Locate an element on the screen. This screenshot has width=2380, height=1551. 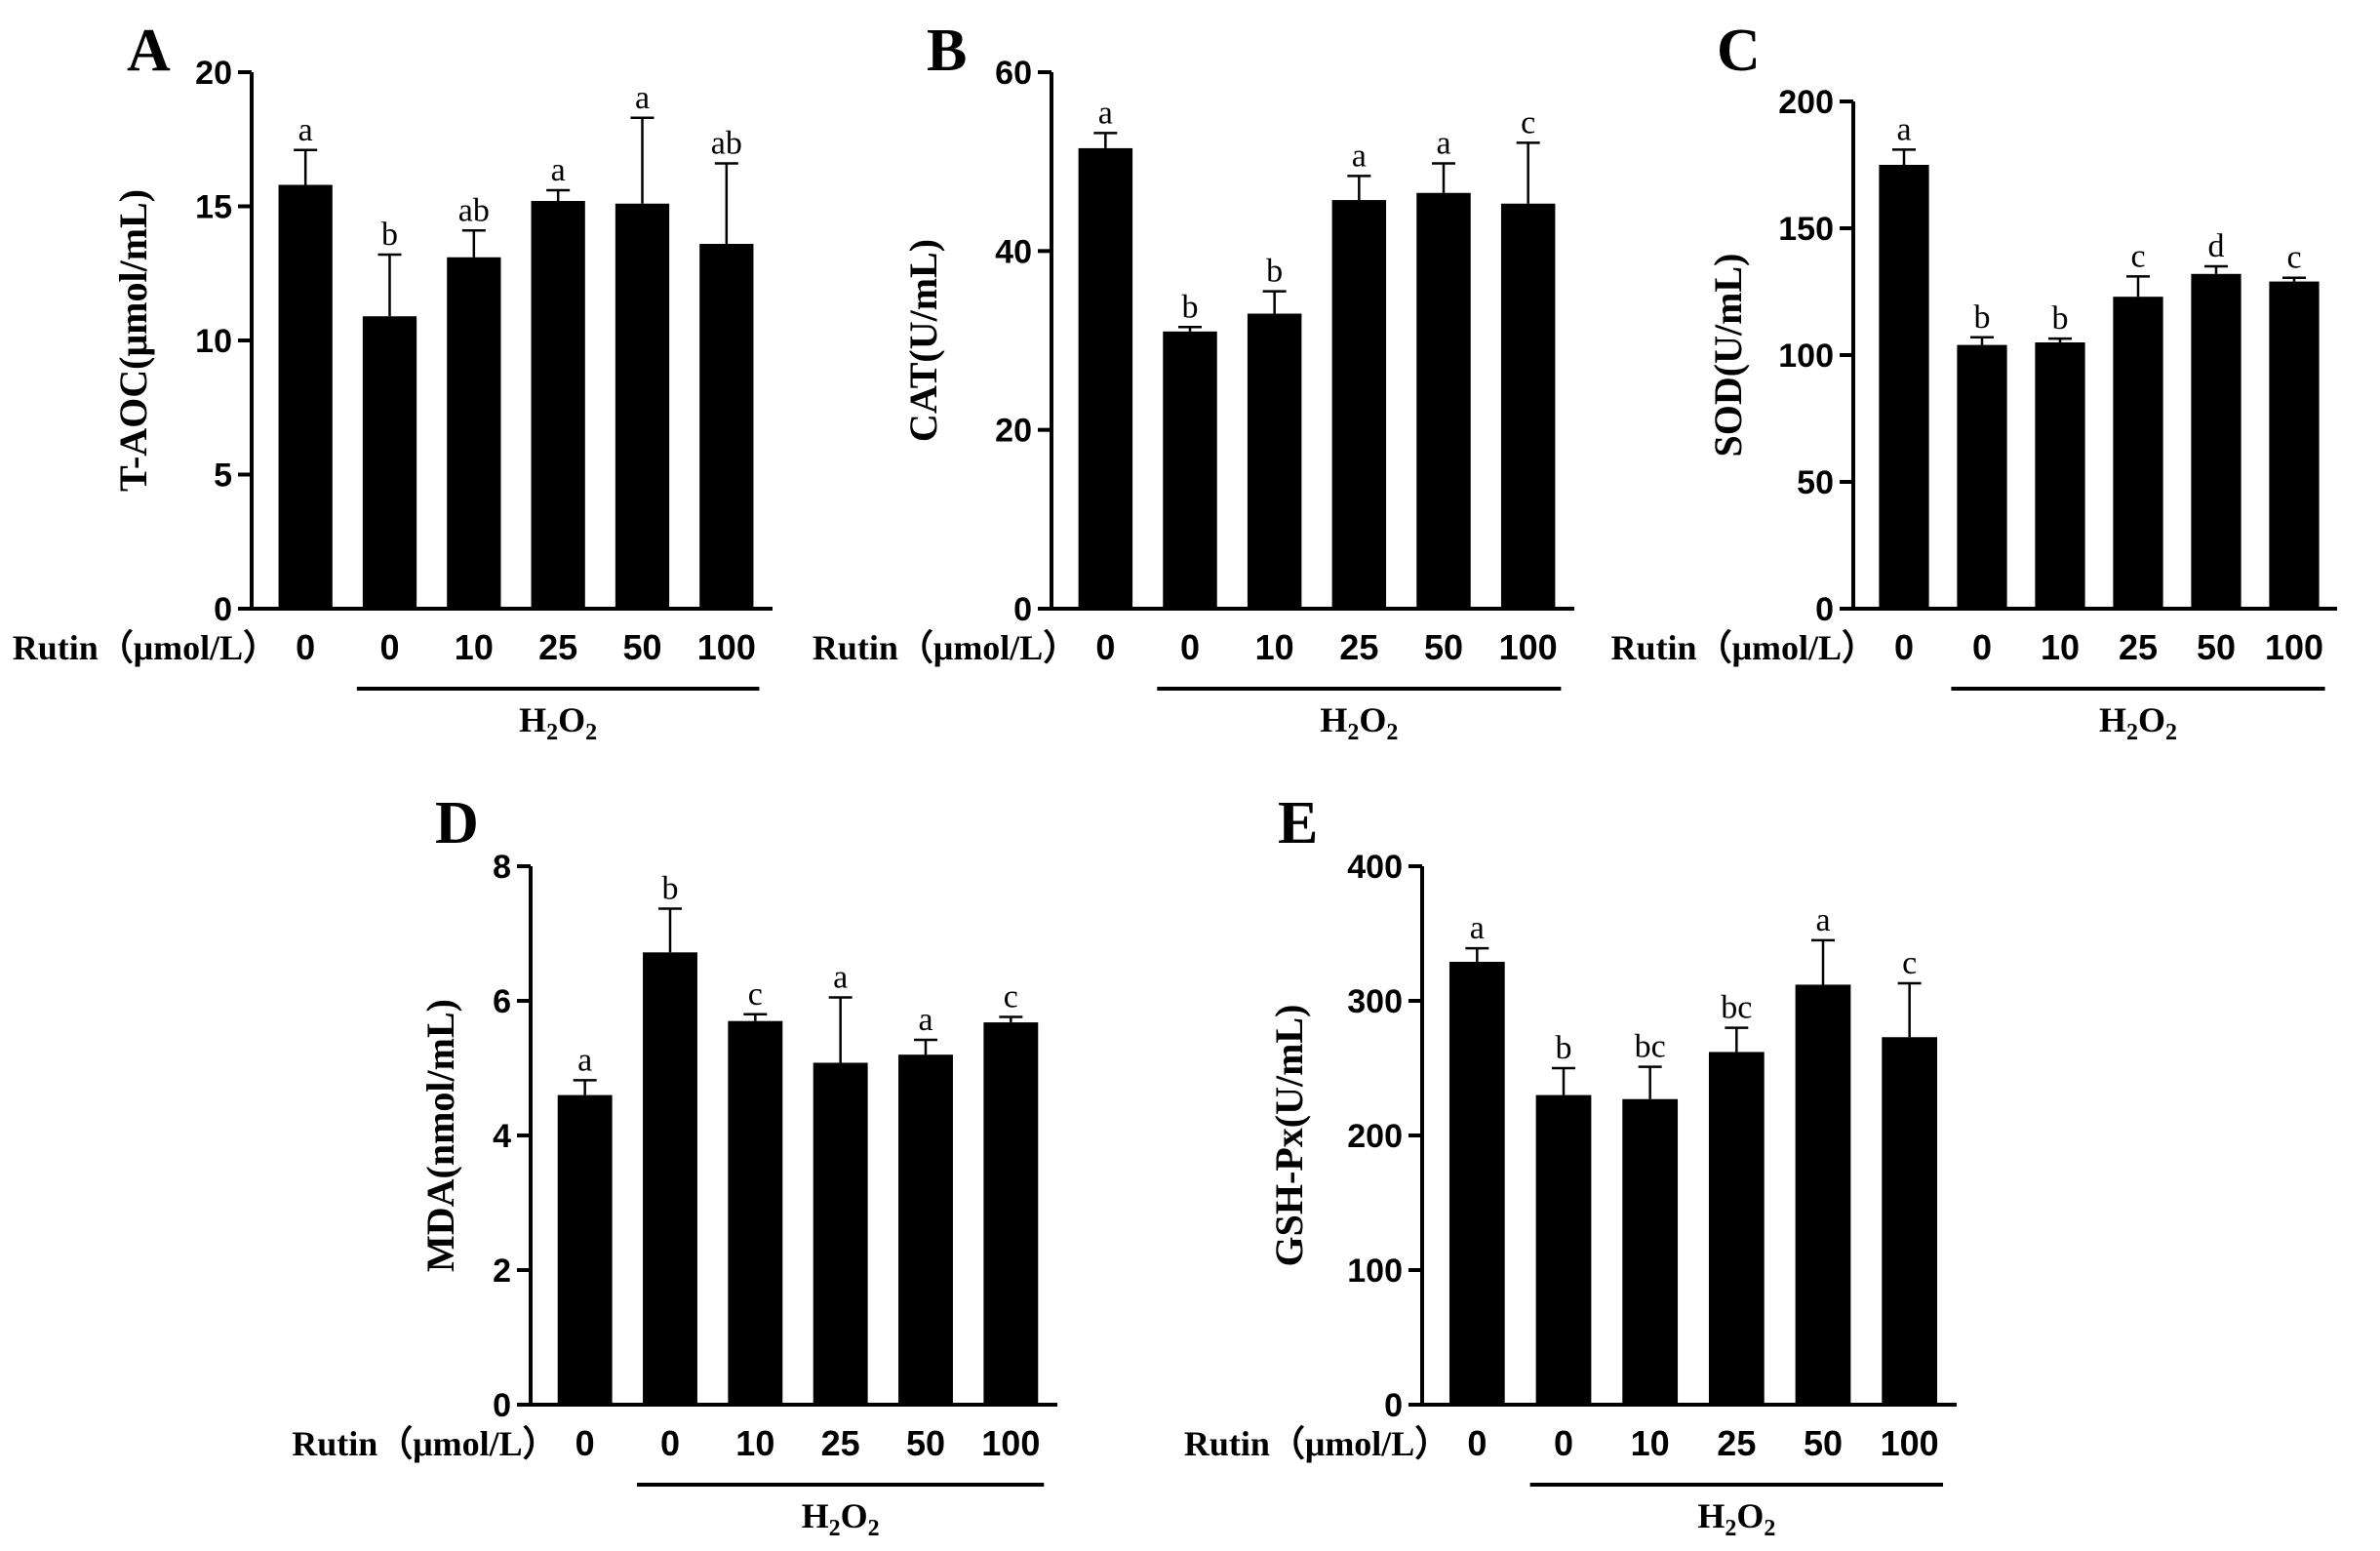
significance-e-2: bc is located at coordinates (1650, 1047).